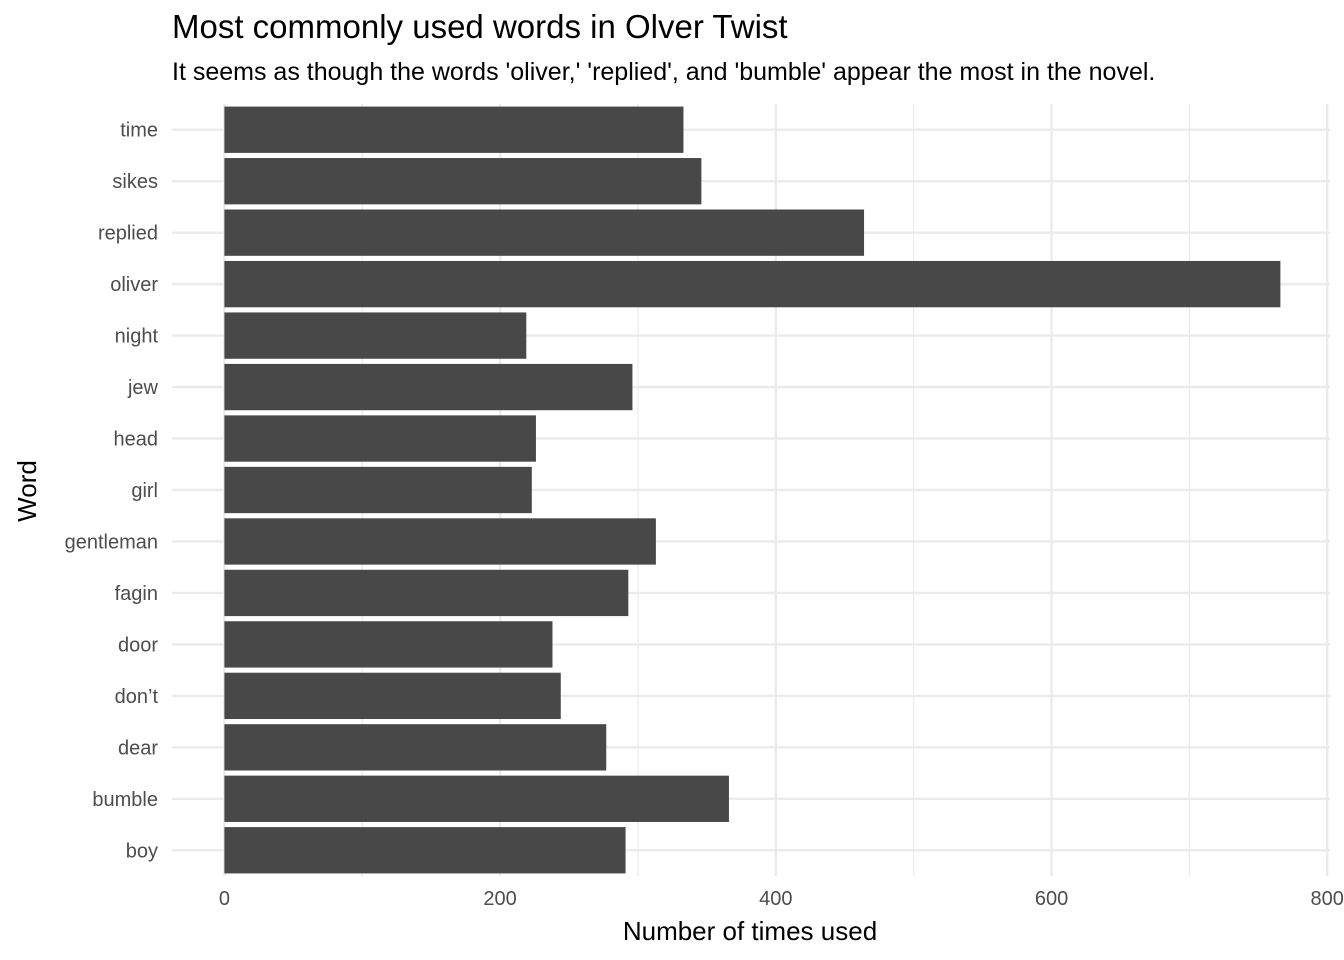 The height and width of the screenshot is (960, 1344). I want to click on bar-door, so click(388, 644).